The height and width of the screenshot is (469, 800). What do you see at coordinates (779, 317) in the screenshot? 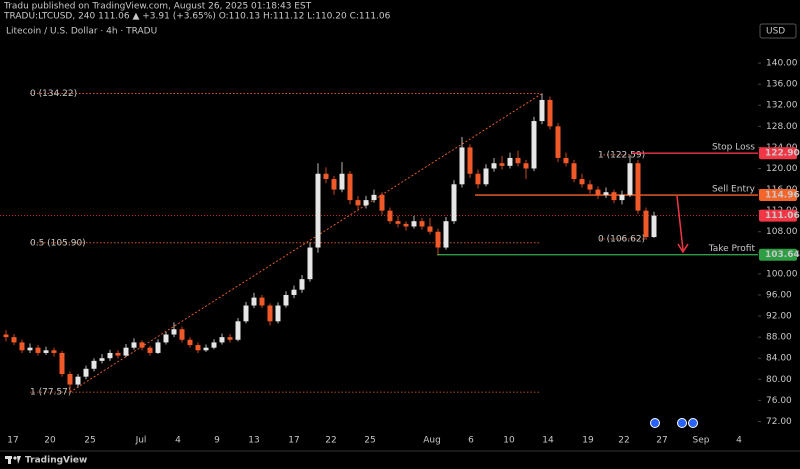
I see `y-tick-label: 92.00` at bounding box center [779, 317].